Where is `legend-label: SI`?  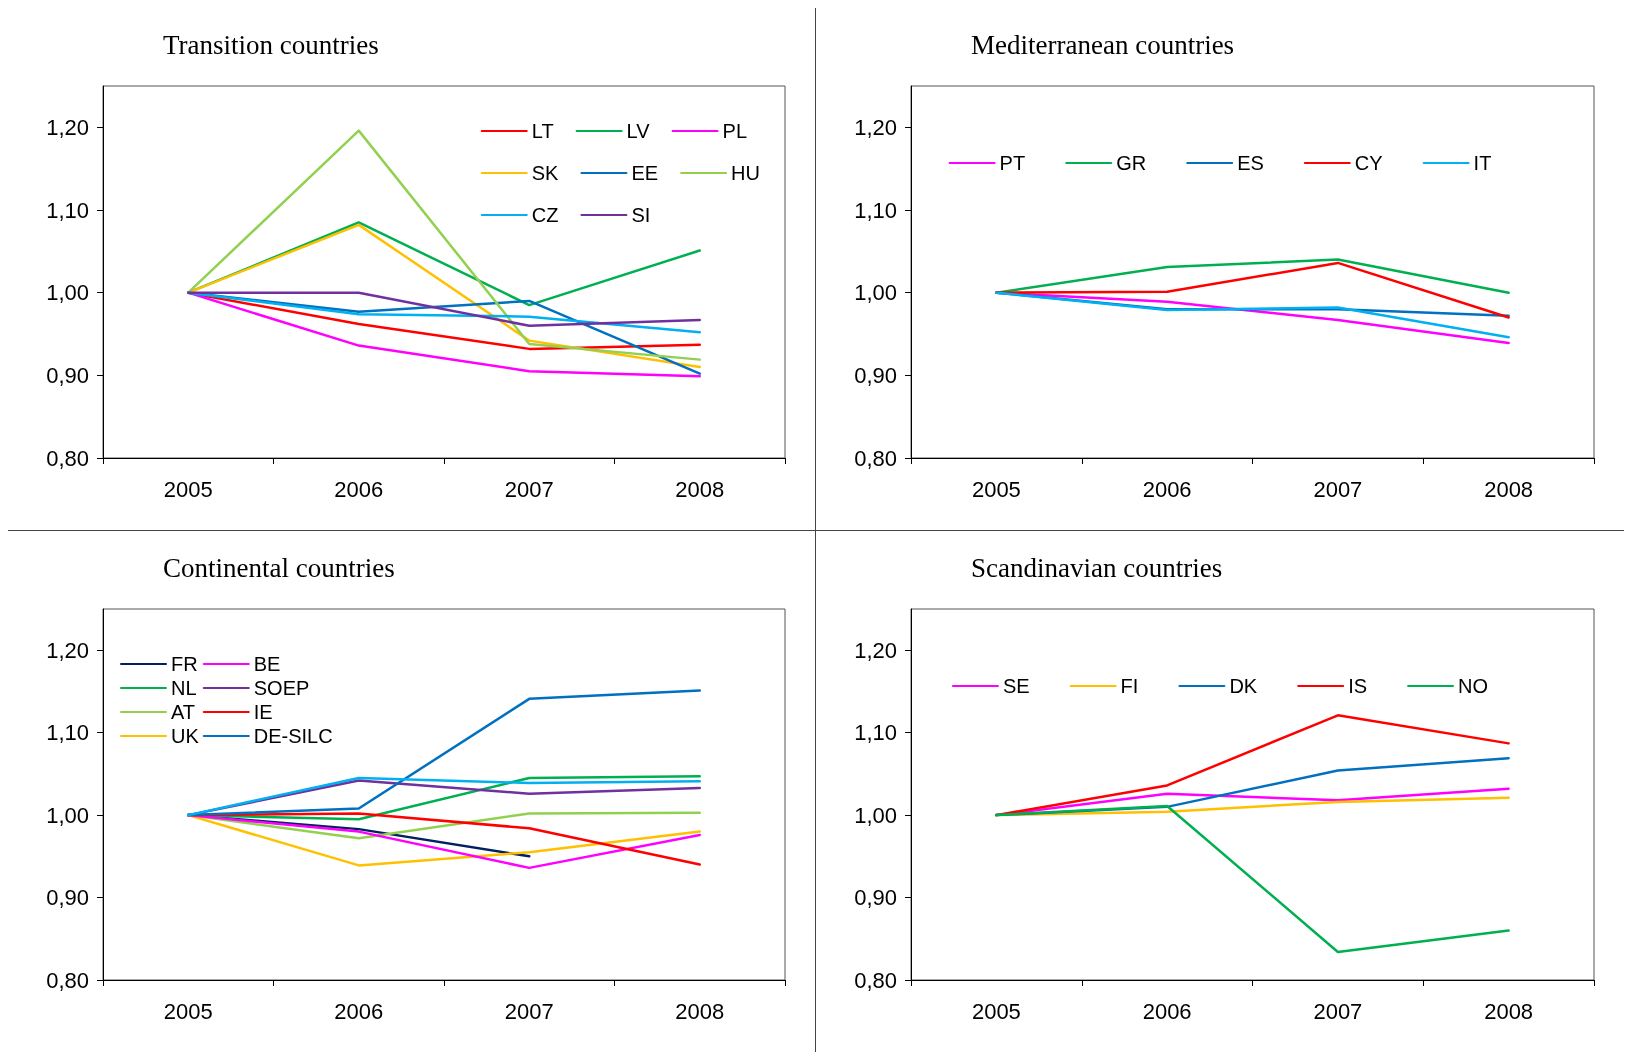
legend-label: SI is located at coordinates (641, 215).